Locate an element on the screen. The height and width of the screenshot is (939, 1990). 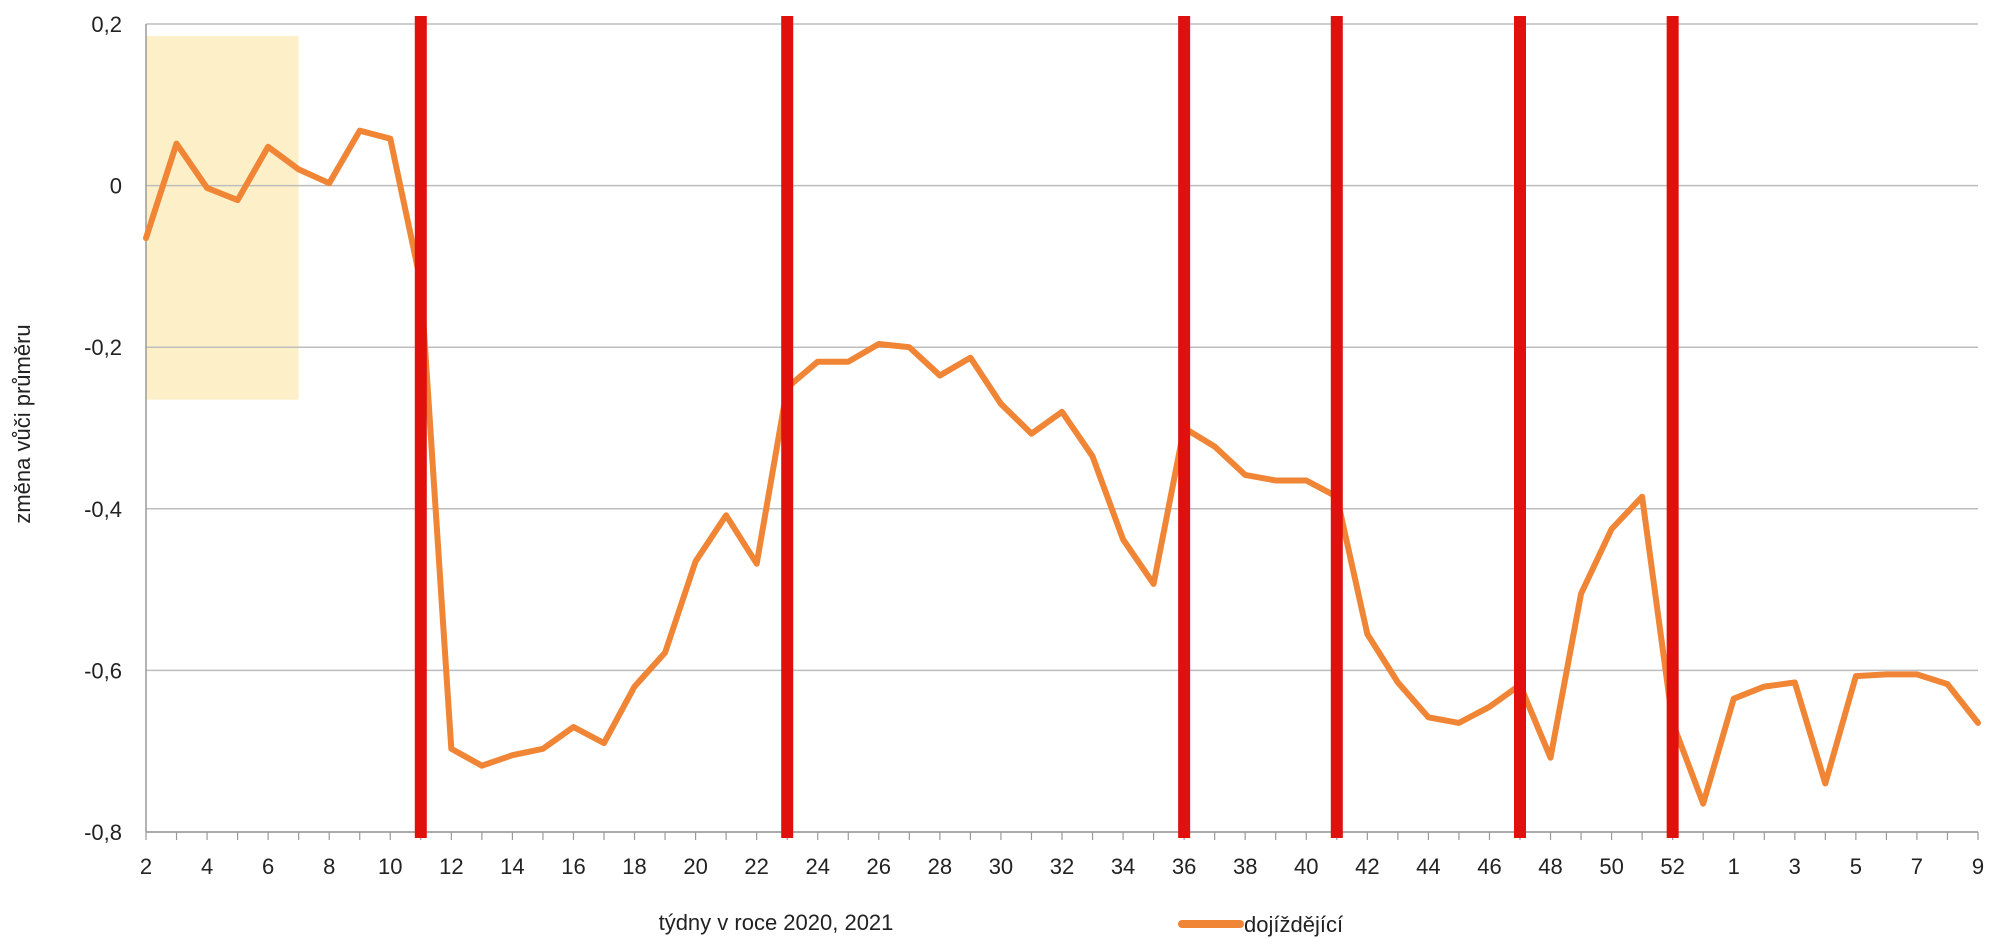
x-tick-label: 36 is located at coordinates (1184, 866).